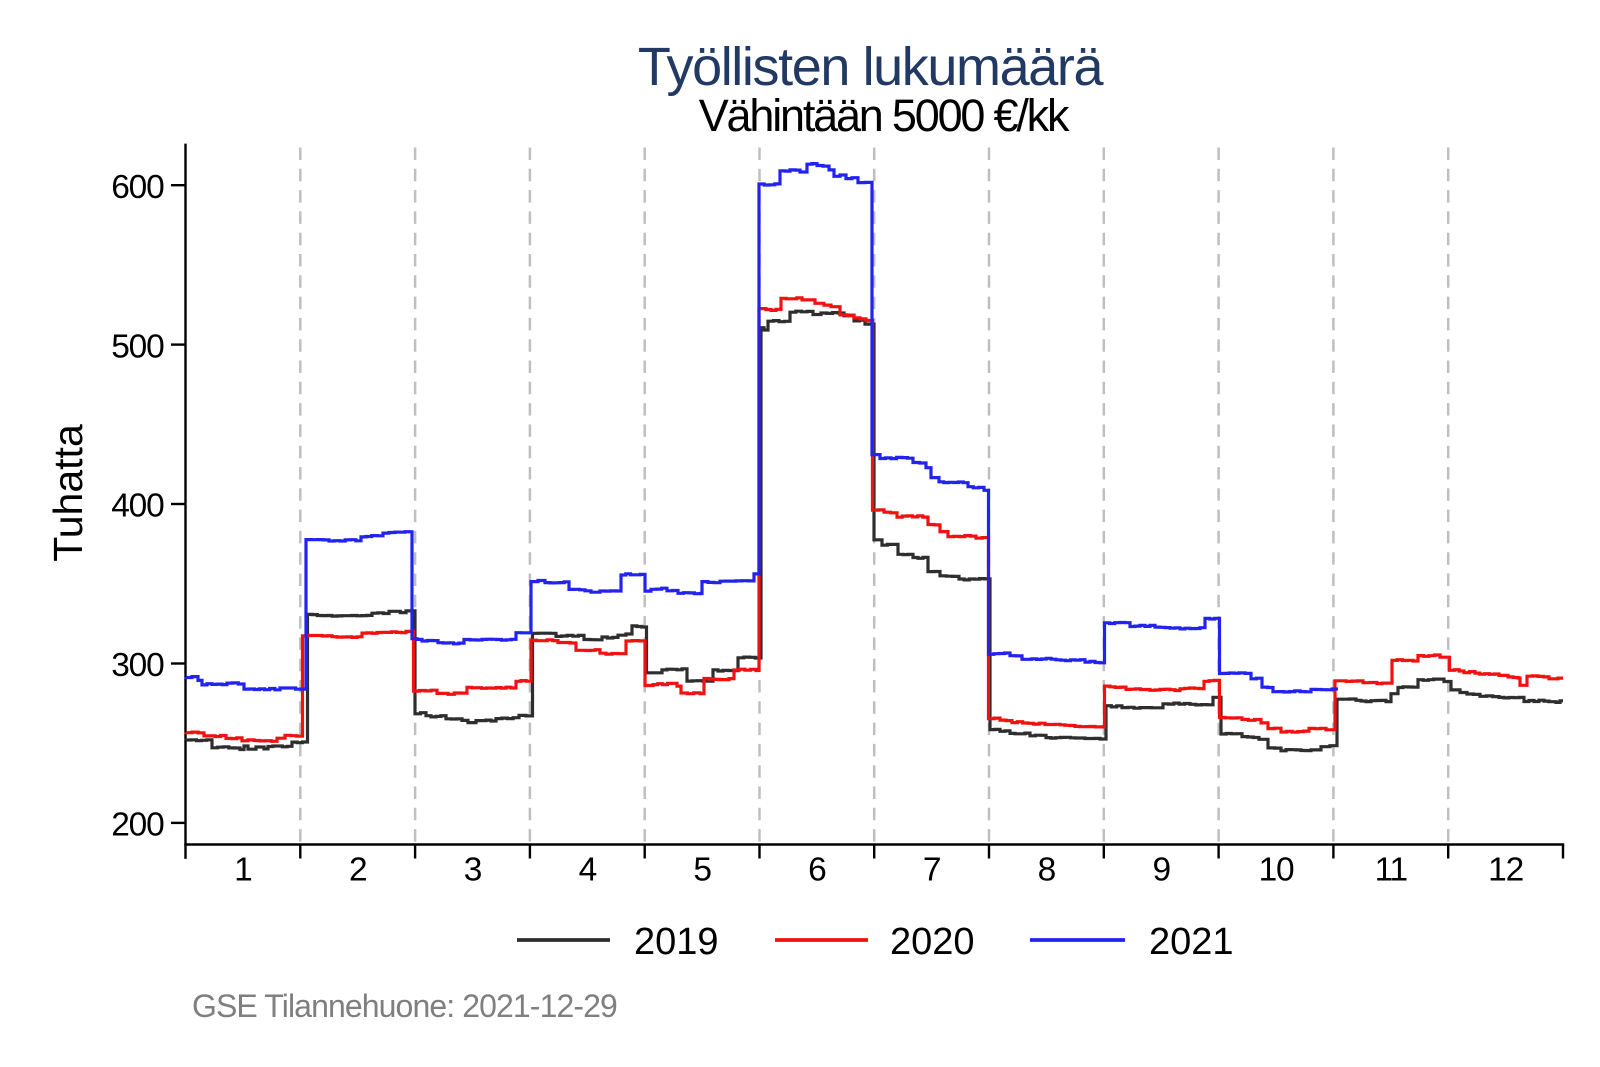  What do you see at coordinates (137, 187) in the screenshot?
I see `svg-text: 600` at bounding box center [137, 187].